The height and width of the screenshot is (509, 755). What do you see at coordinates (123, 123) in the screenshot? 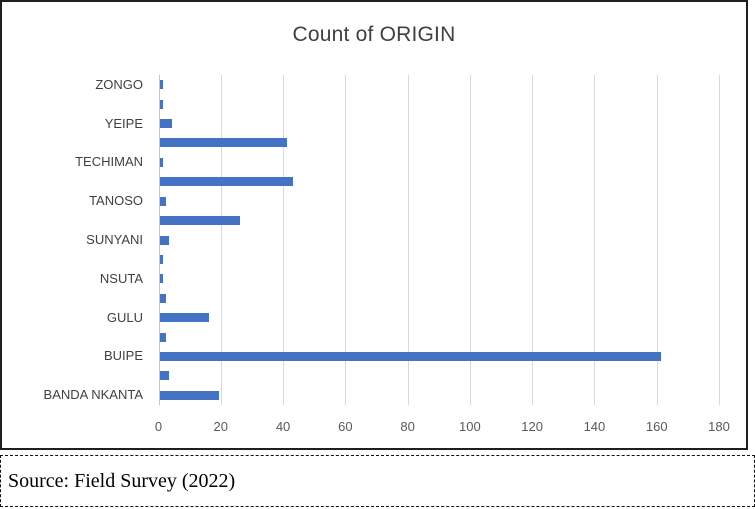
I see `category-label: YEIPE` at bounding box center [123, 123].